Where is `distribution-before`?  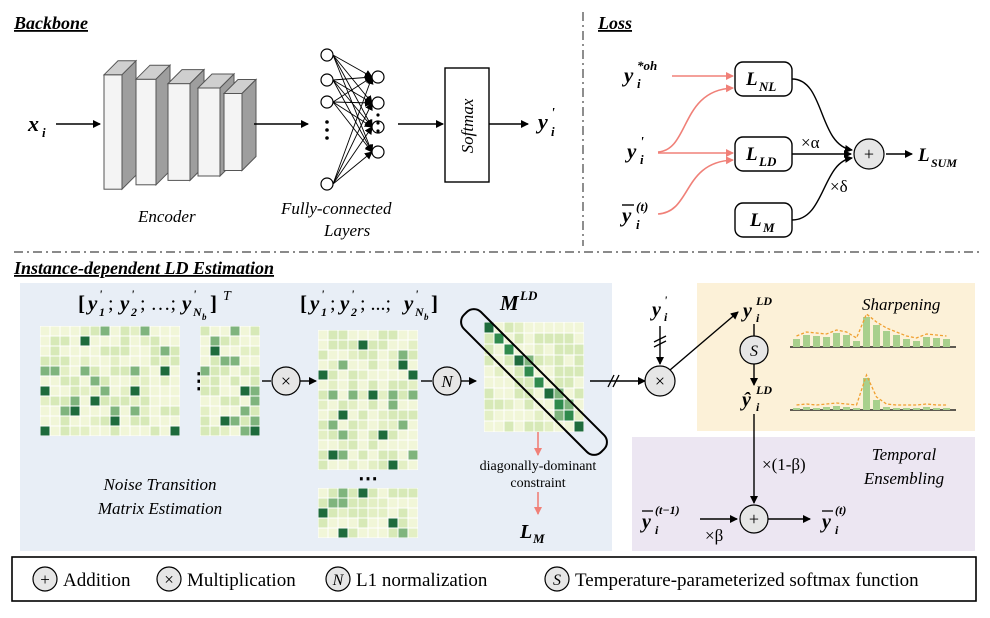
distribution-before is located at coordinates (873, 330).